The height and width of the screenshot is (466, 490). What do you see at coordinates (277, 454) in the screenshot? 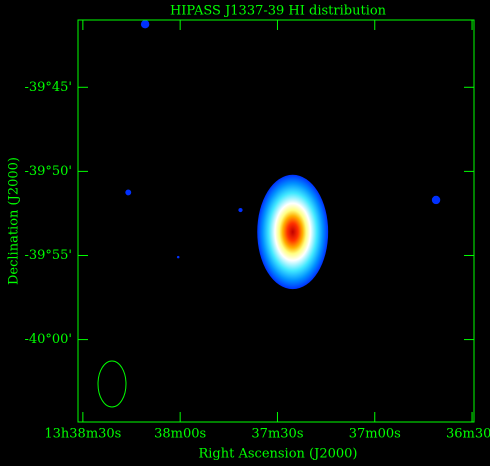
I see `x-axis-label: Right Ascension (J2000)` at bounding box center [277, 454].